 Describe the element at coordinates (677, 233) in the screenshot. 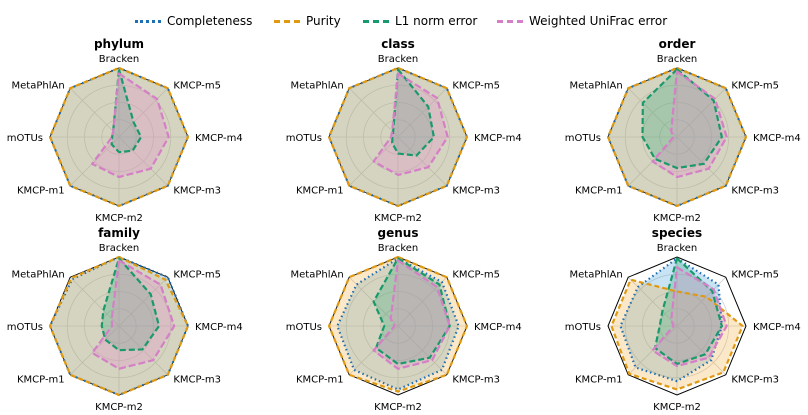

I see `chart-title: species` at that location.